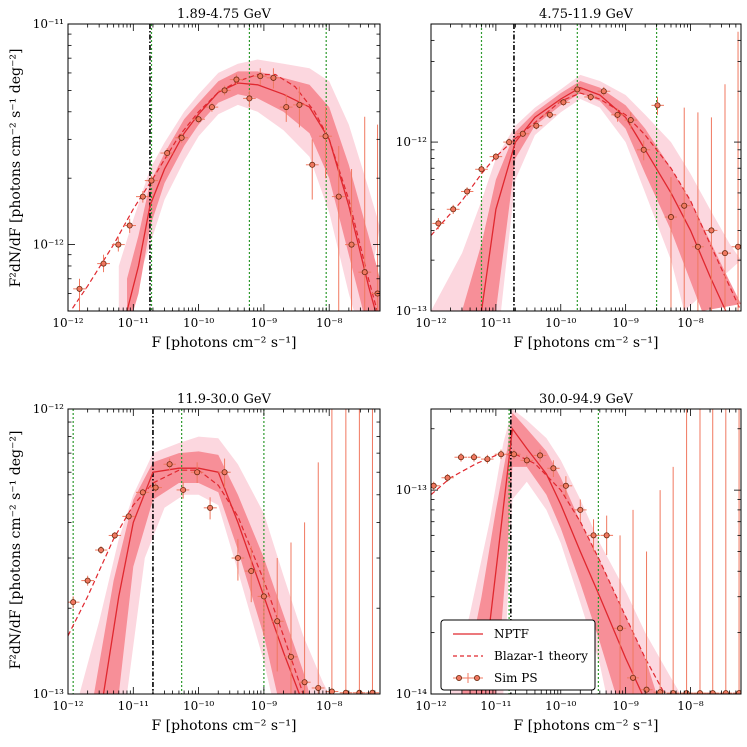 Image resolution: width=747 pixels, height=747 pixels. I want to click on y-axis-label-bottom: F²dN/dF [photons cm⁻² s⁻¹ deg⁻²], so click(16, 550).